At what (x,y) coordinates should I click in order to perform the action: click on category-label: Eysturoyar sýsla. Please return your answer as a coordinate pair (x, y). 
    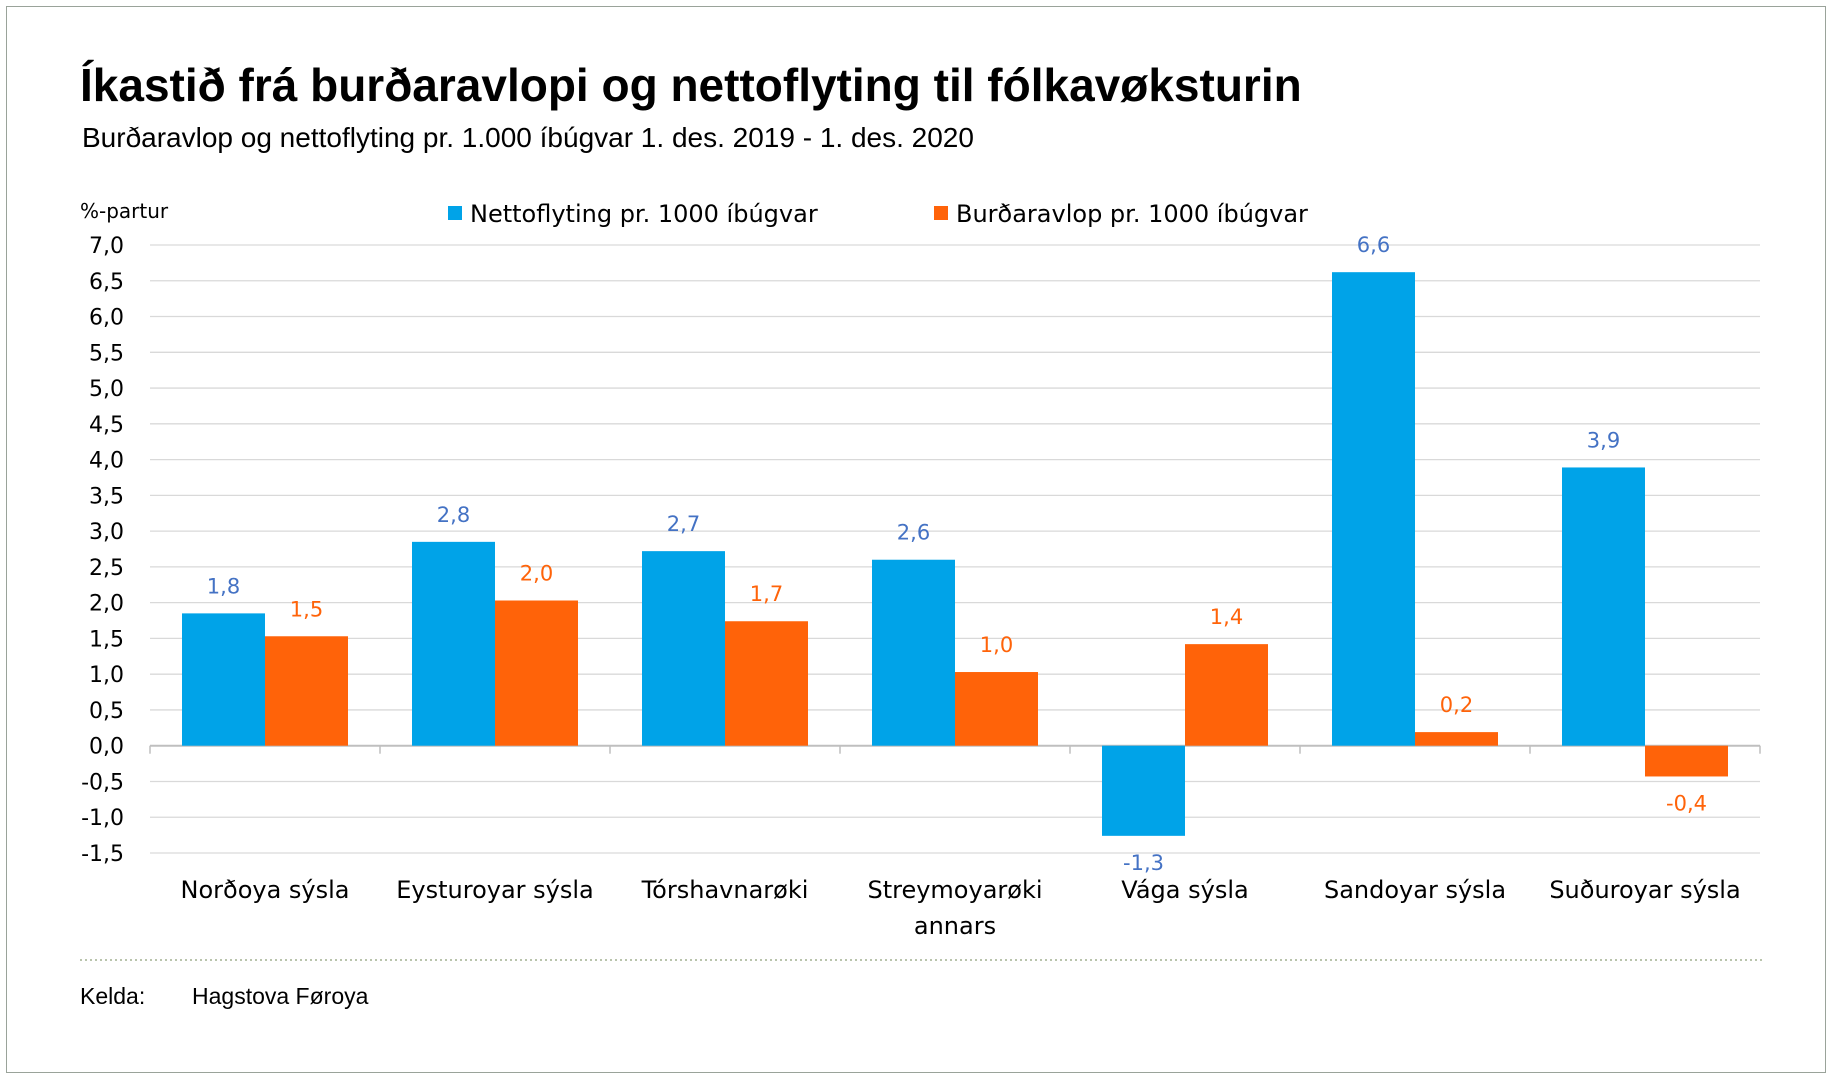
    Looking at the image, I should click on (495, 890).